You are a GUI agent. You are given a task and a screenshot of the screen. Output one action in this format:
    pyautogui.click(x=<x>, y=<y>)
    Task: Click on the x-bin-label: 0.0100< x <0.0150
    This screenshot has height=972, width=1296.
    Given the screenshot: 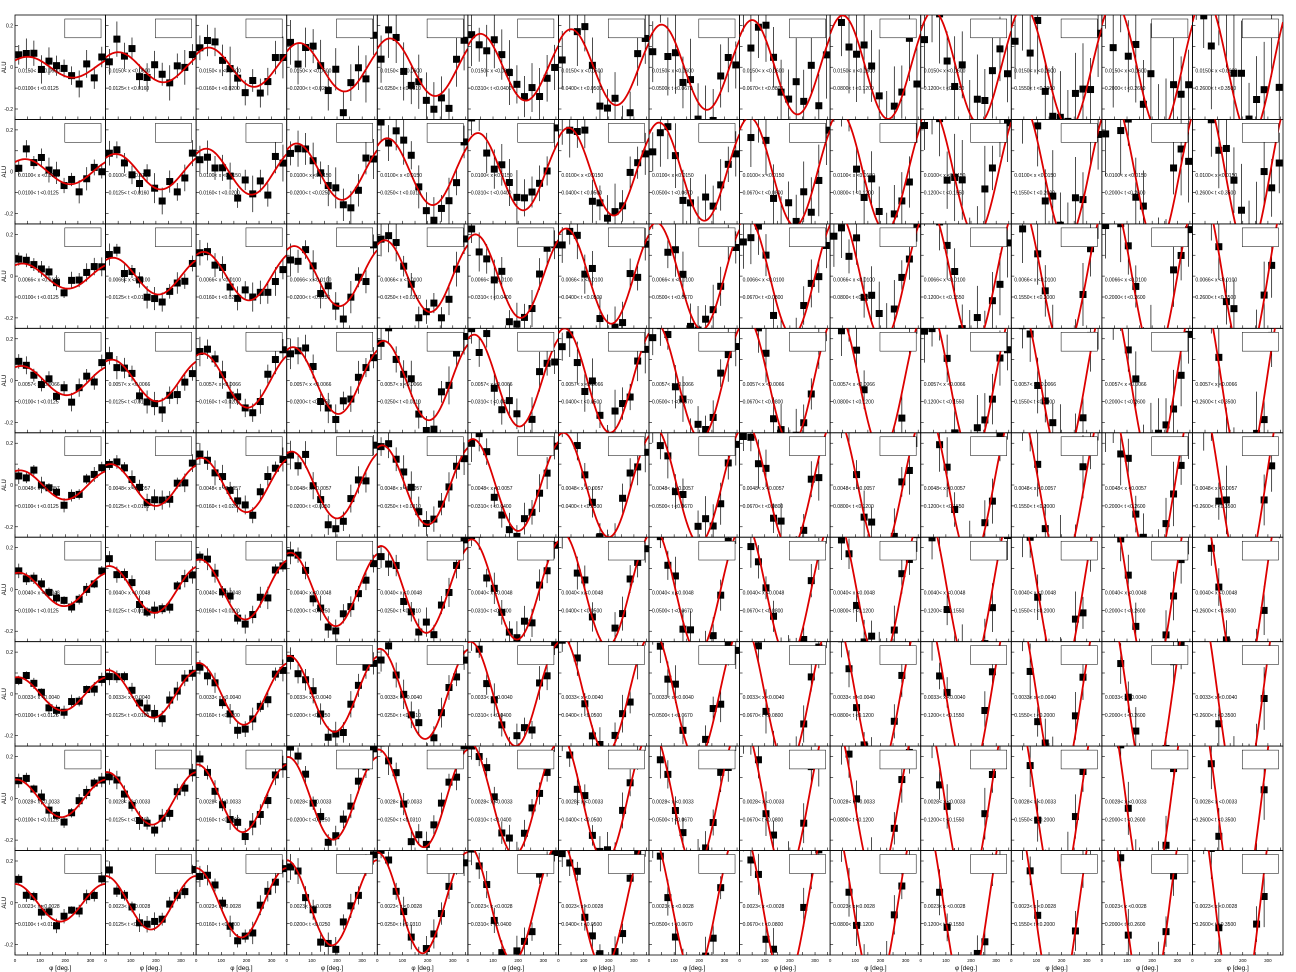 What is the action you would take?
    pyautogui.click(x=220, y=176)
    